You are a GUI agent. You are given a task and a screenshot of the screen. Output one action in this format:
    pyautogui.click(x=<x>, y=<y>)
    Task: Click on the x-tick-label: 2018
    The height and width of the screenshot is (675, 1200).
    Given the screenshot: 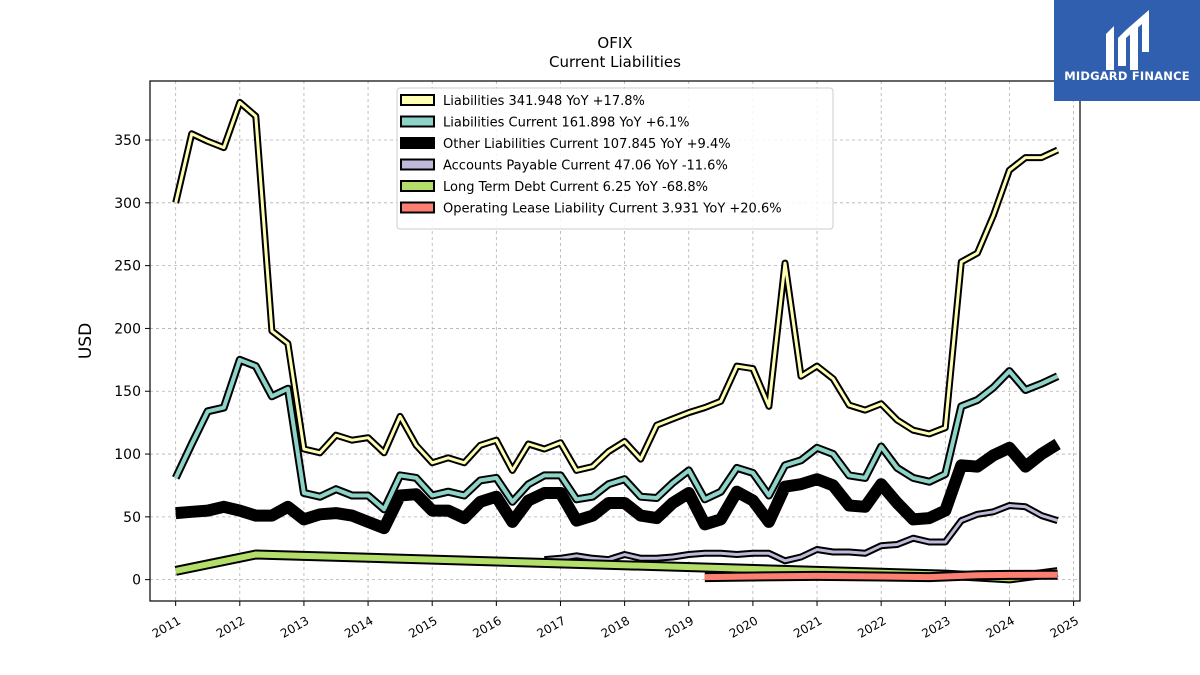 What is the action you would take?
    pyautogui.click(x=615, y=626)
    